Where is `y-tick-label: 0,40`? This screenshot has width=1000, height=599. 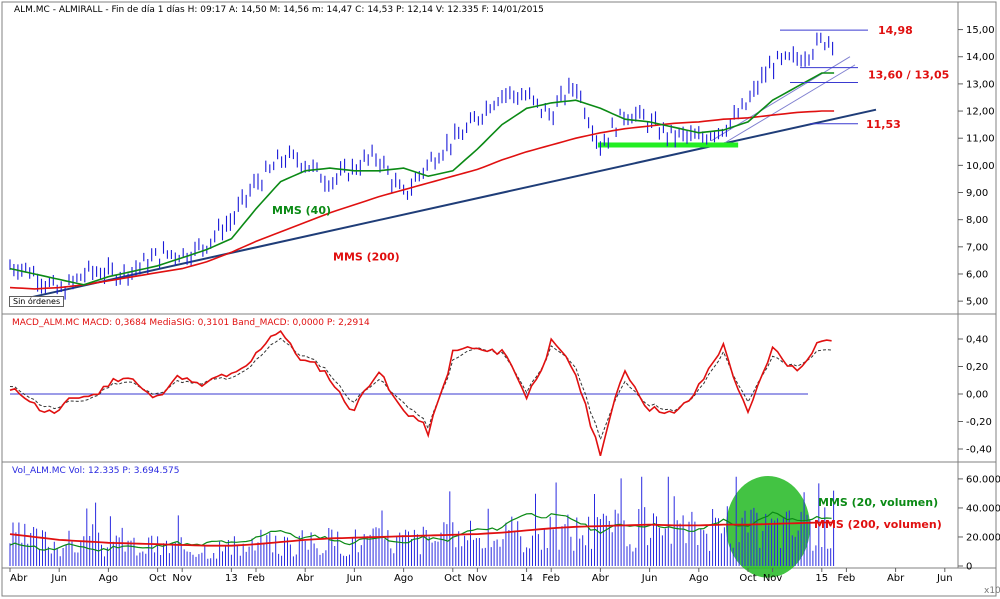
y-tick-label: 0,40 is located at coordinates (977, 340).